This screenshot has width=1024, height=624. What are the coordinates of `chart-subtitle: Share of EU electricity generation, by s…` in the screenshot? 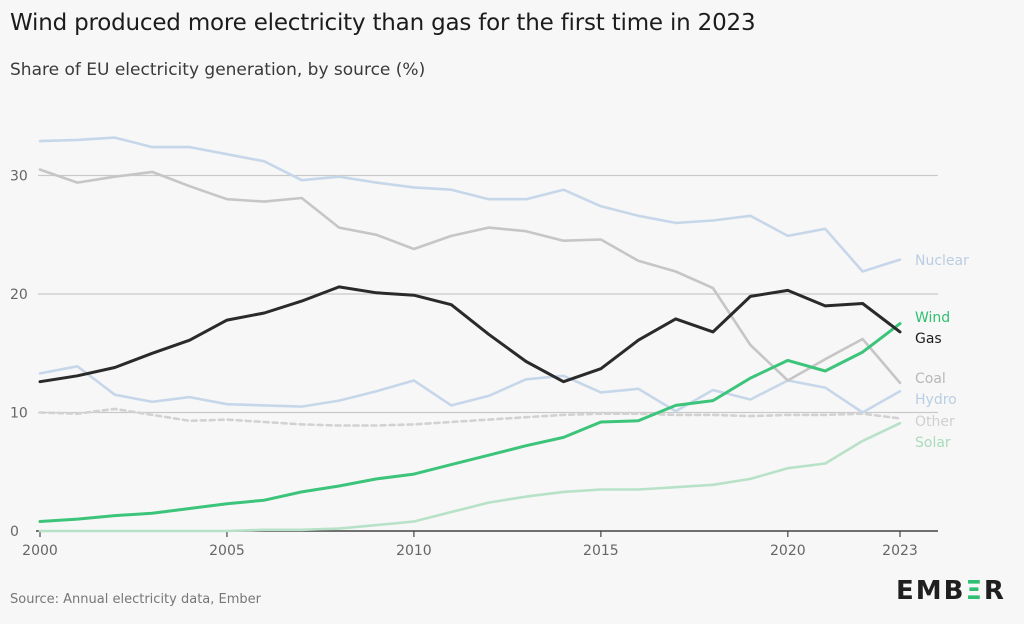 It's located at (218, 70).